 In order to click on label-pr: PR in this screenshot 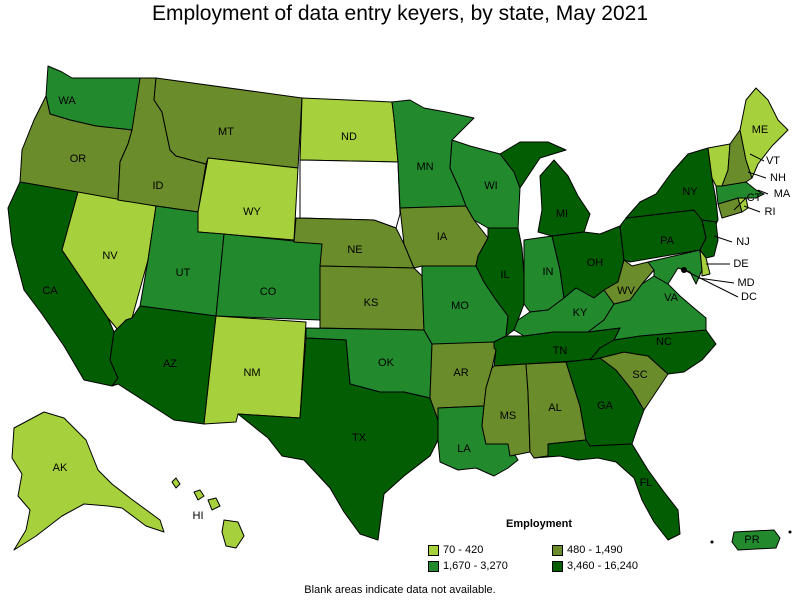, I will do `click(751, 540)`.